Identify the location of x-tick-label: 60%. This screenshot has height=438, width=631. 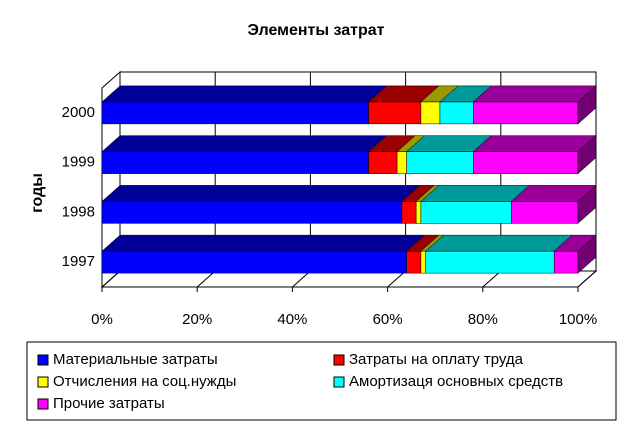
(388, 319).